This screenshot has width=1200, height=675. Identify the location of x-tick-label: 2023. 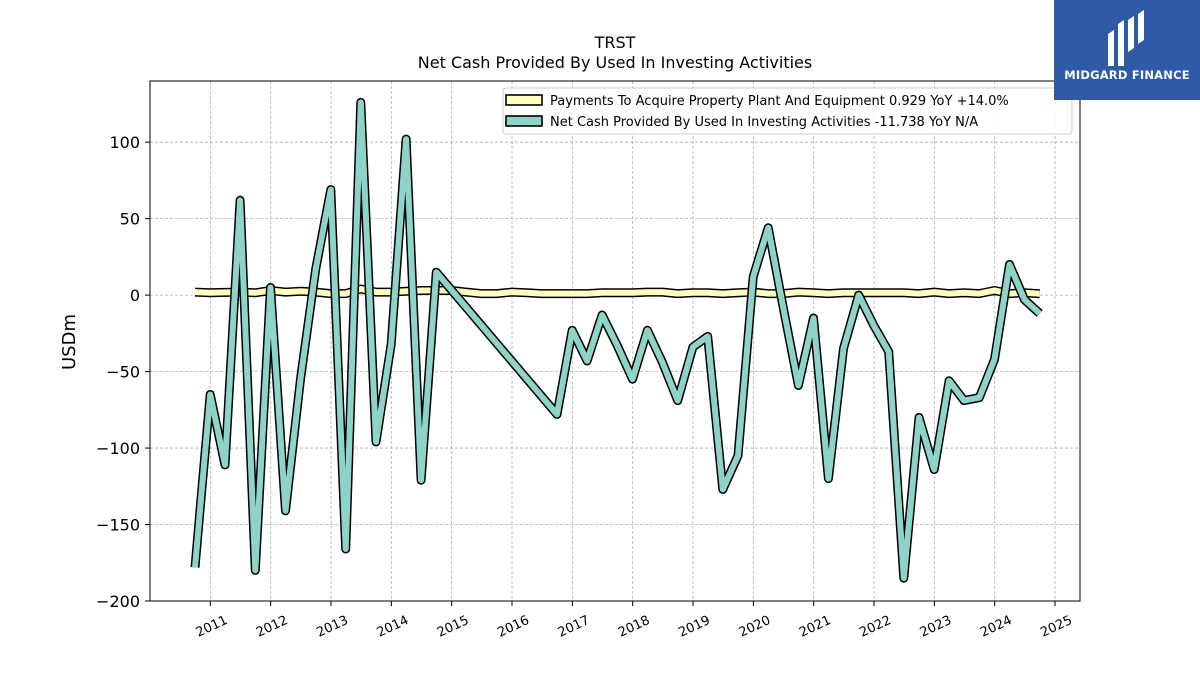
(936, 627).